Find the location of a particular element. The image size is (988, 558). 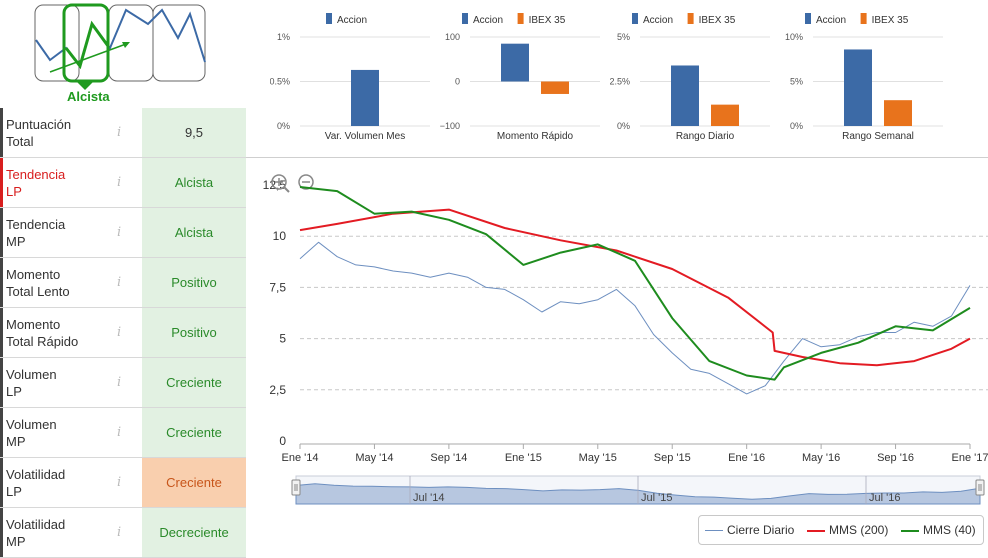

navigator-left-handle is located at coordinates (296, 487).